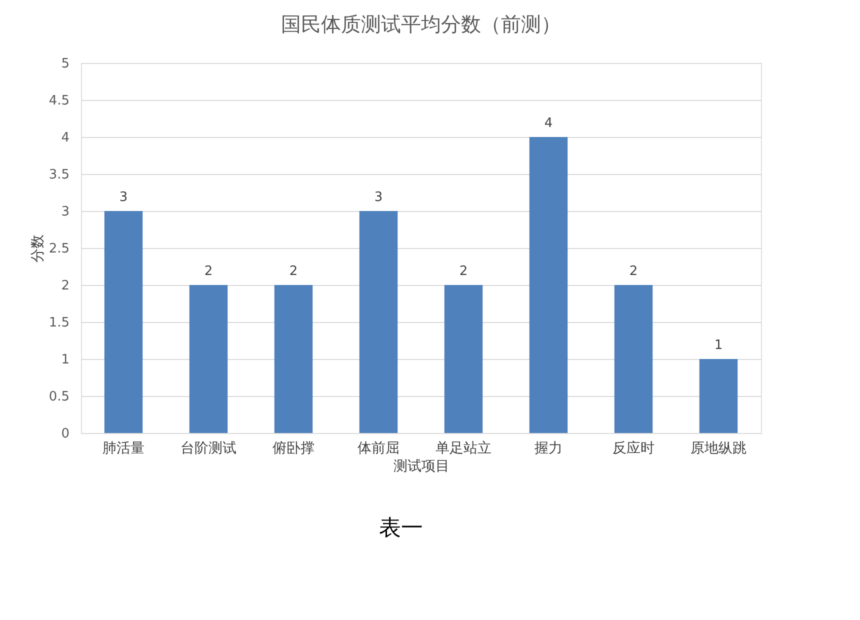  I want to click on data-label: 1, so click(718, 345).